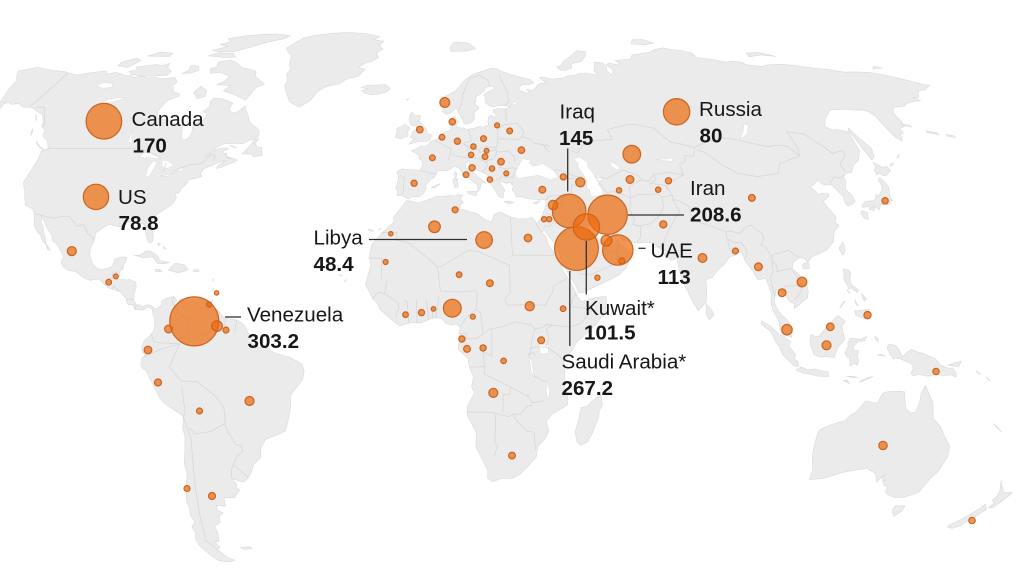 This screenshot has height=585, width=1024. Describe the element at coordinates (274, 341) in the screenshot. I see `svg-text: 303.2` at that location.